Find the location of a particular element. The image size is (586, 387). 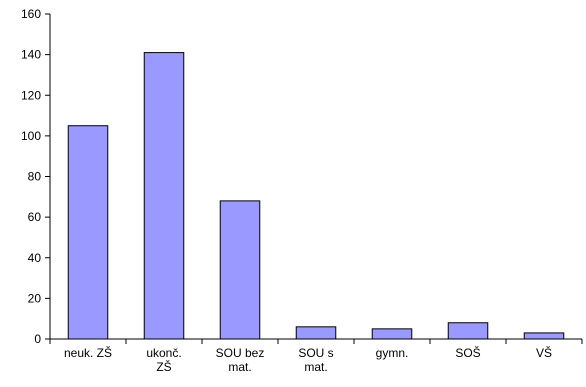

y-axis-ticks: 0 20 40 60 80 100 120 140 160 is located at coordinates (35, 176).